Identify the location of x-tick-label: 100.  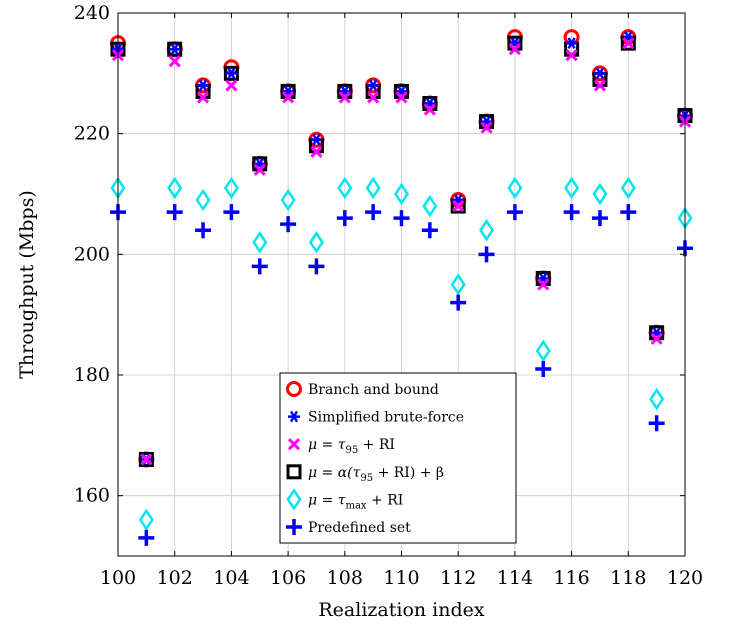
(118, 578).